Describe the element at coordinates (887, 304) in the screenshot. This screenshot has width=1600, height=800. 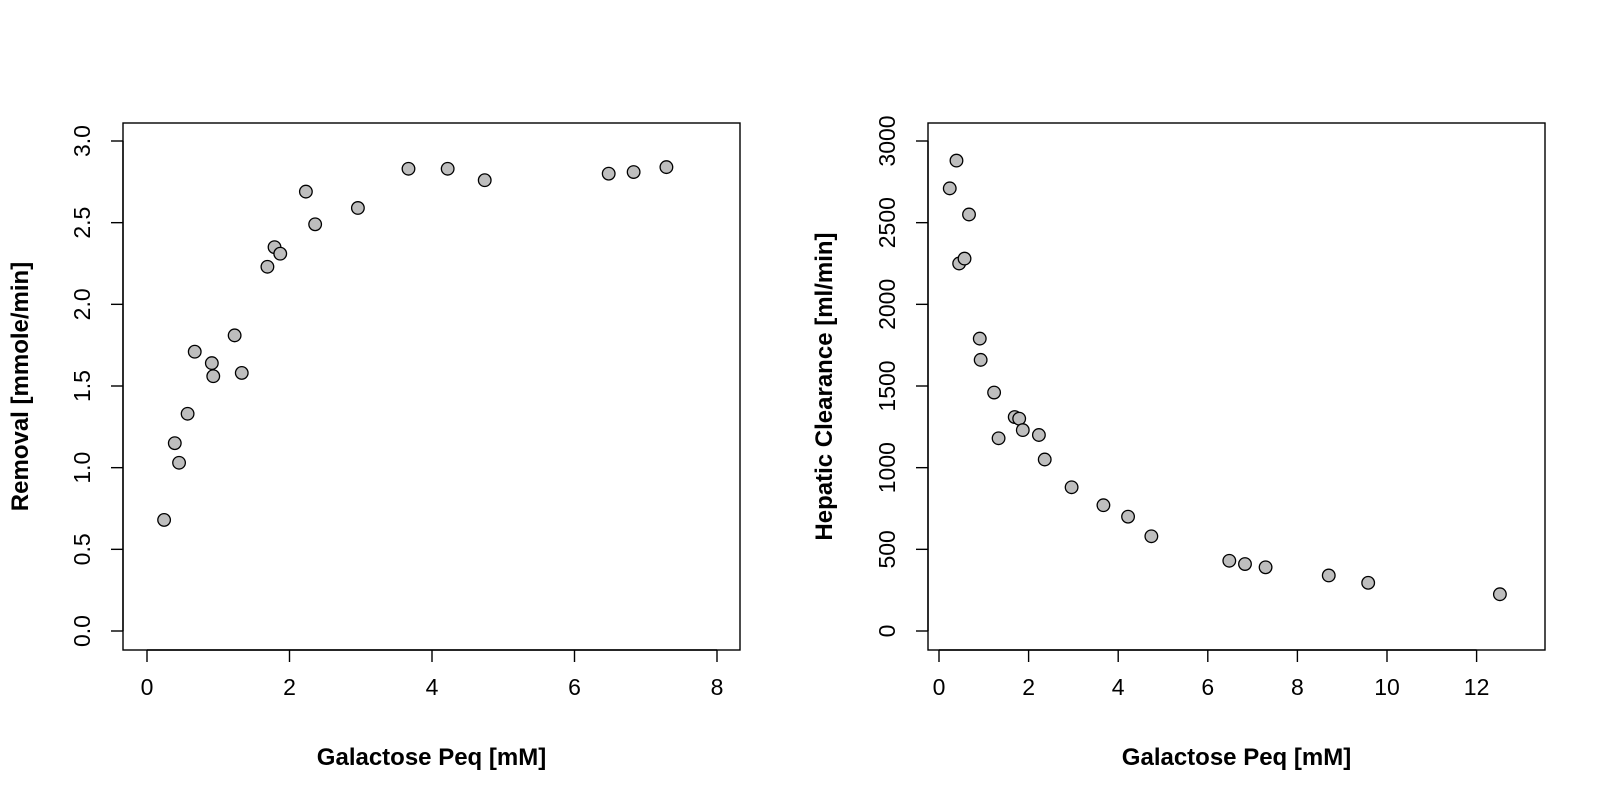
I see `y-tick-label: 2000` at that location.